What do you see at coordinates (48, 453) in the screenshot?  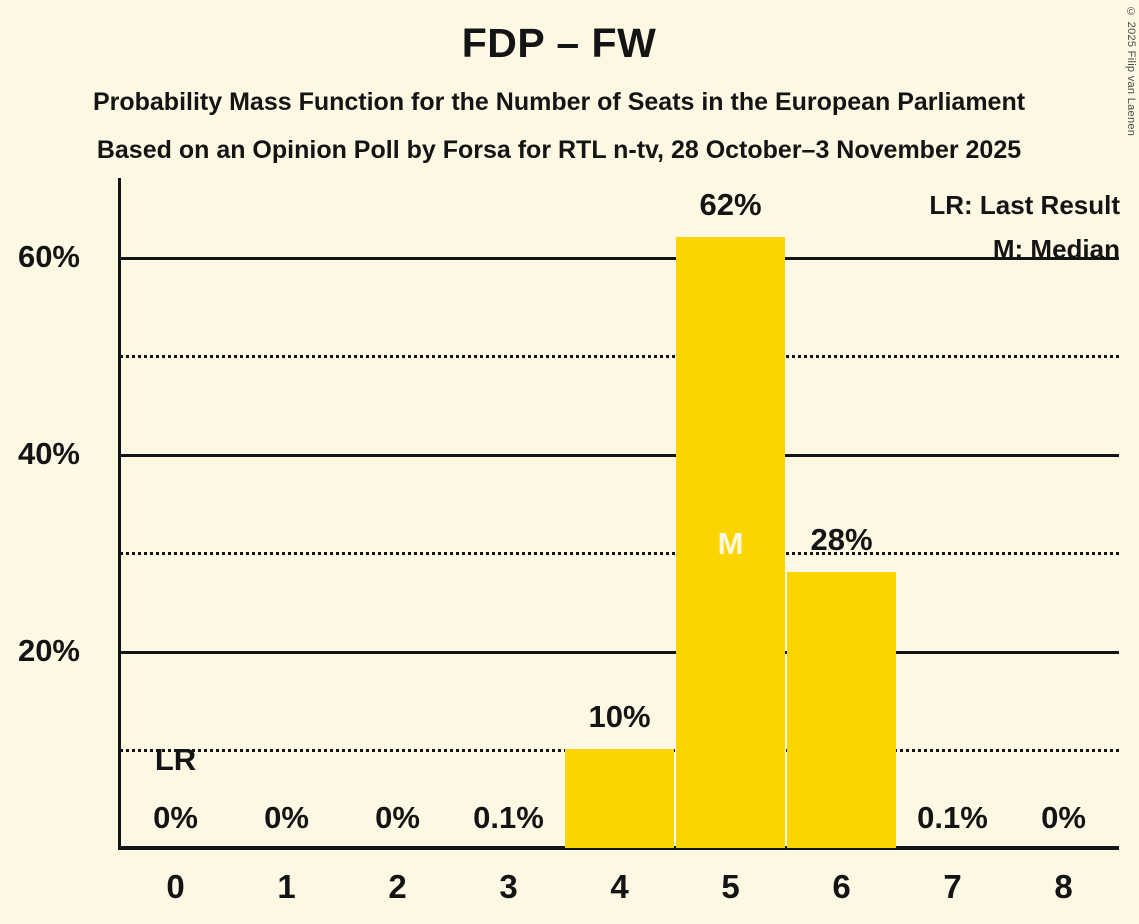 I see `y-axis-tick-label: 40%` at bounding box center [48, 453].